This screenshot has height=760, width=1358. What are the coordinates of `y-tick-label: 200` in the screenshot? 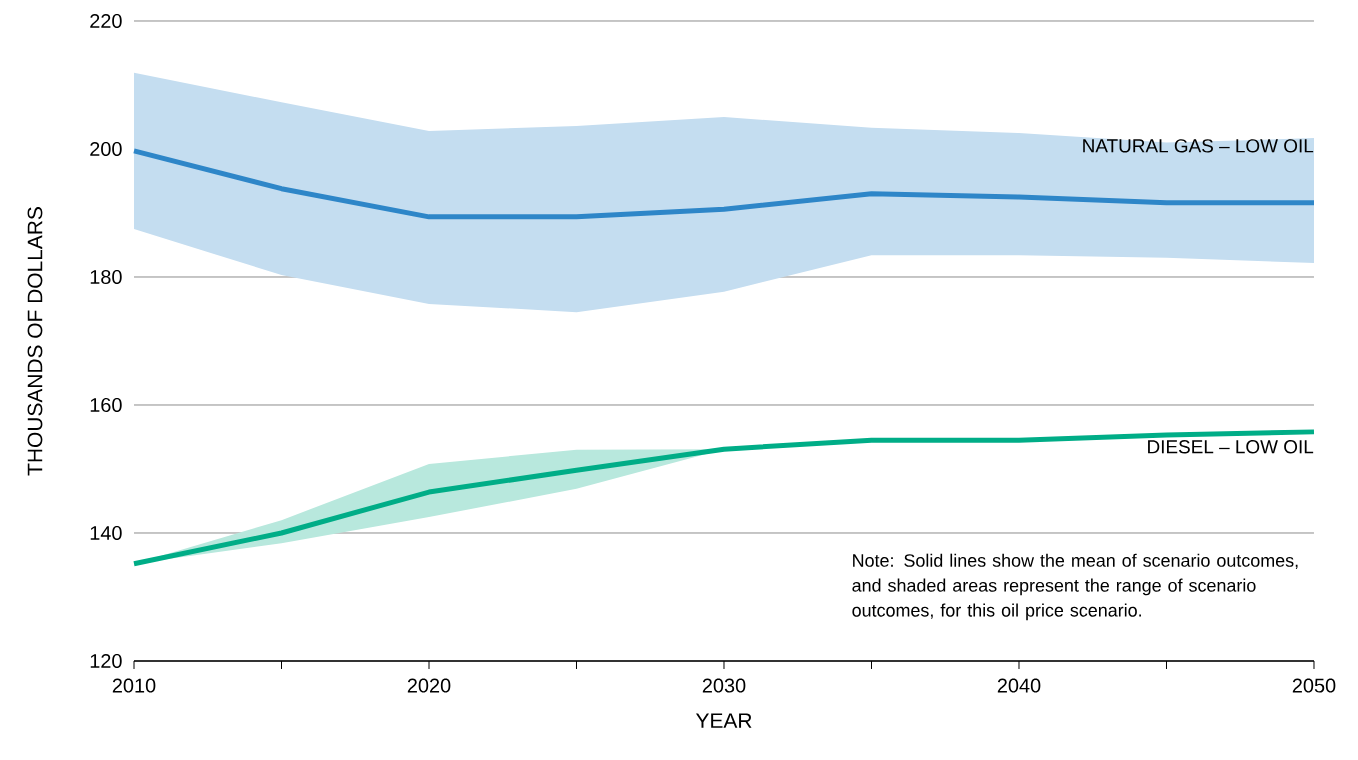 It's located at (106, 149).